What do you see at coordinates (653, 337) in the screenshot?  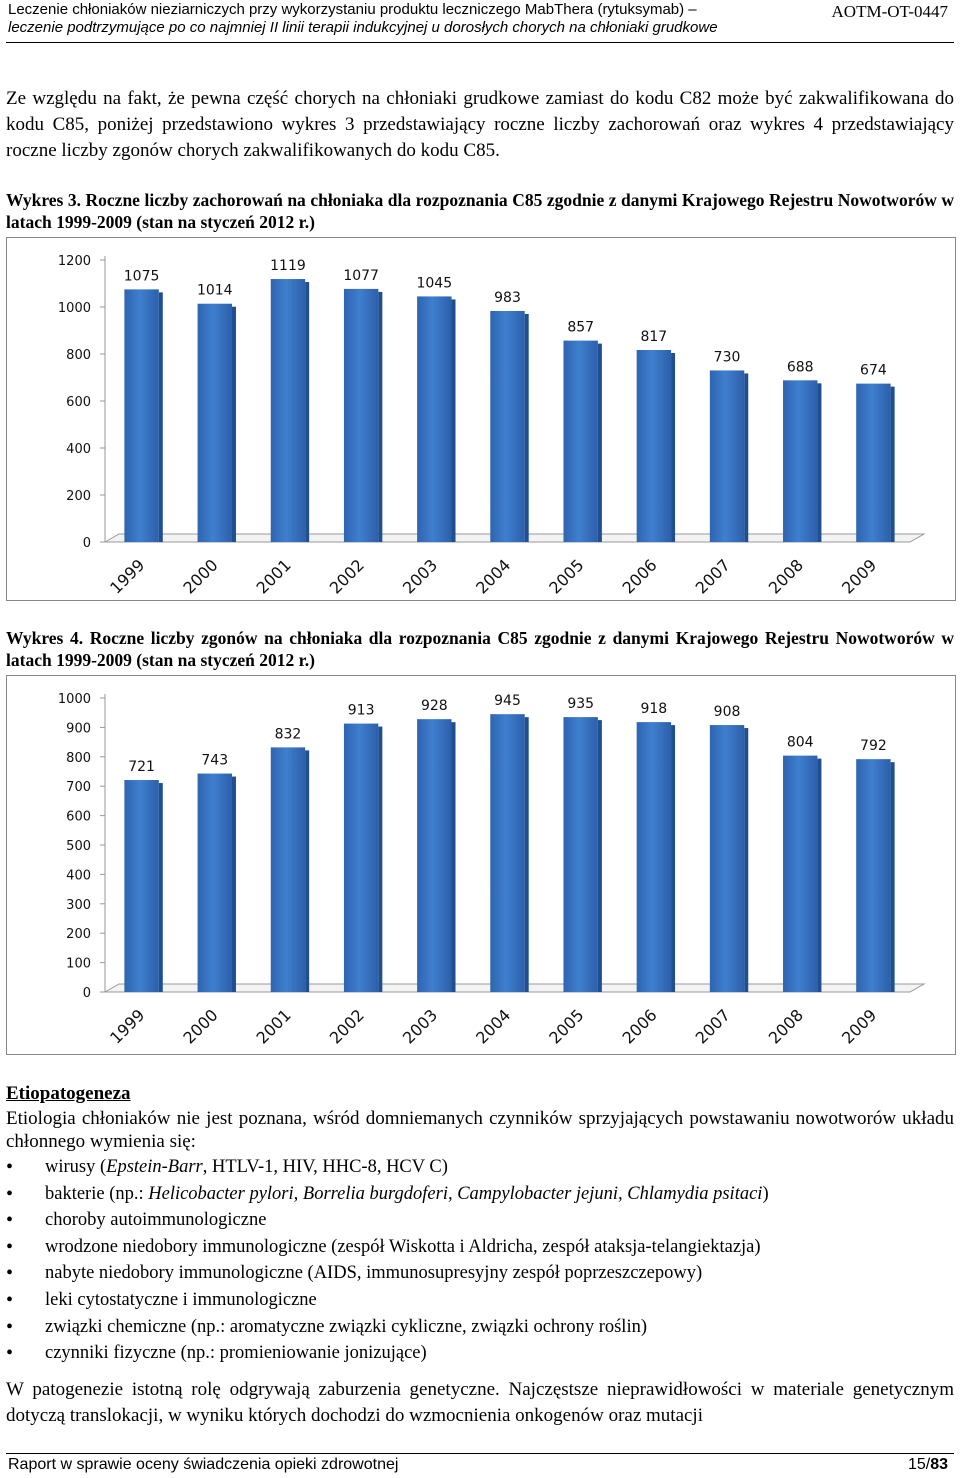 I see `bar-value-label: 817` at bounding box center [653, 337].